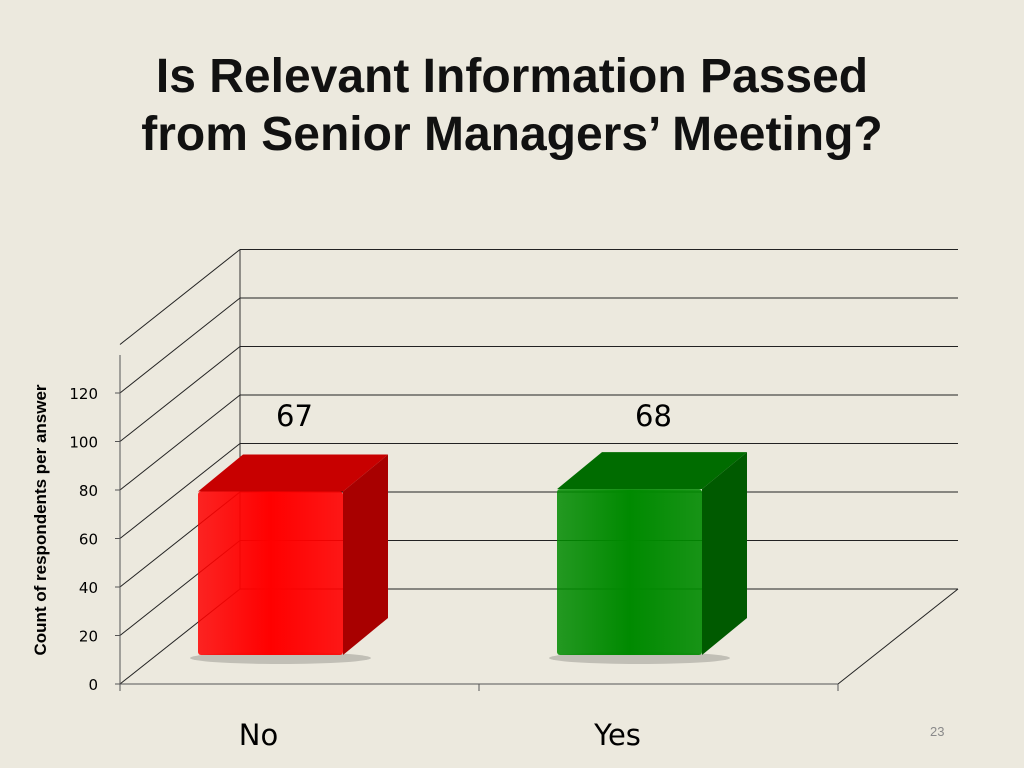  What do you see at coordinates (88, 540) in the screenshot?
I see `y-tick-label: 60` at bounding box center [88, 540].